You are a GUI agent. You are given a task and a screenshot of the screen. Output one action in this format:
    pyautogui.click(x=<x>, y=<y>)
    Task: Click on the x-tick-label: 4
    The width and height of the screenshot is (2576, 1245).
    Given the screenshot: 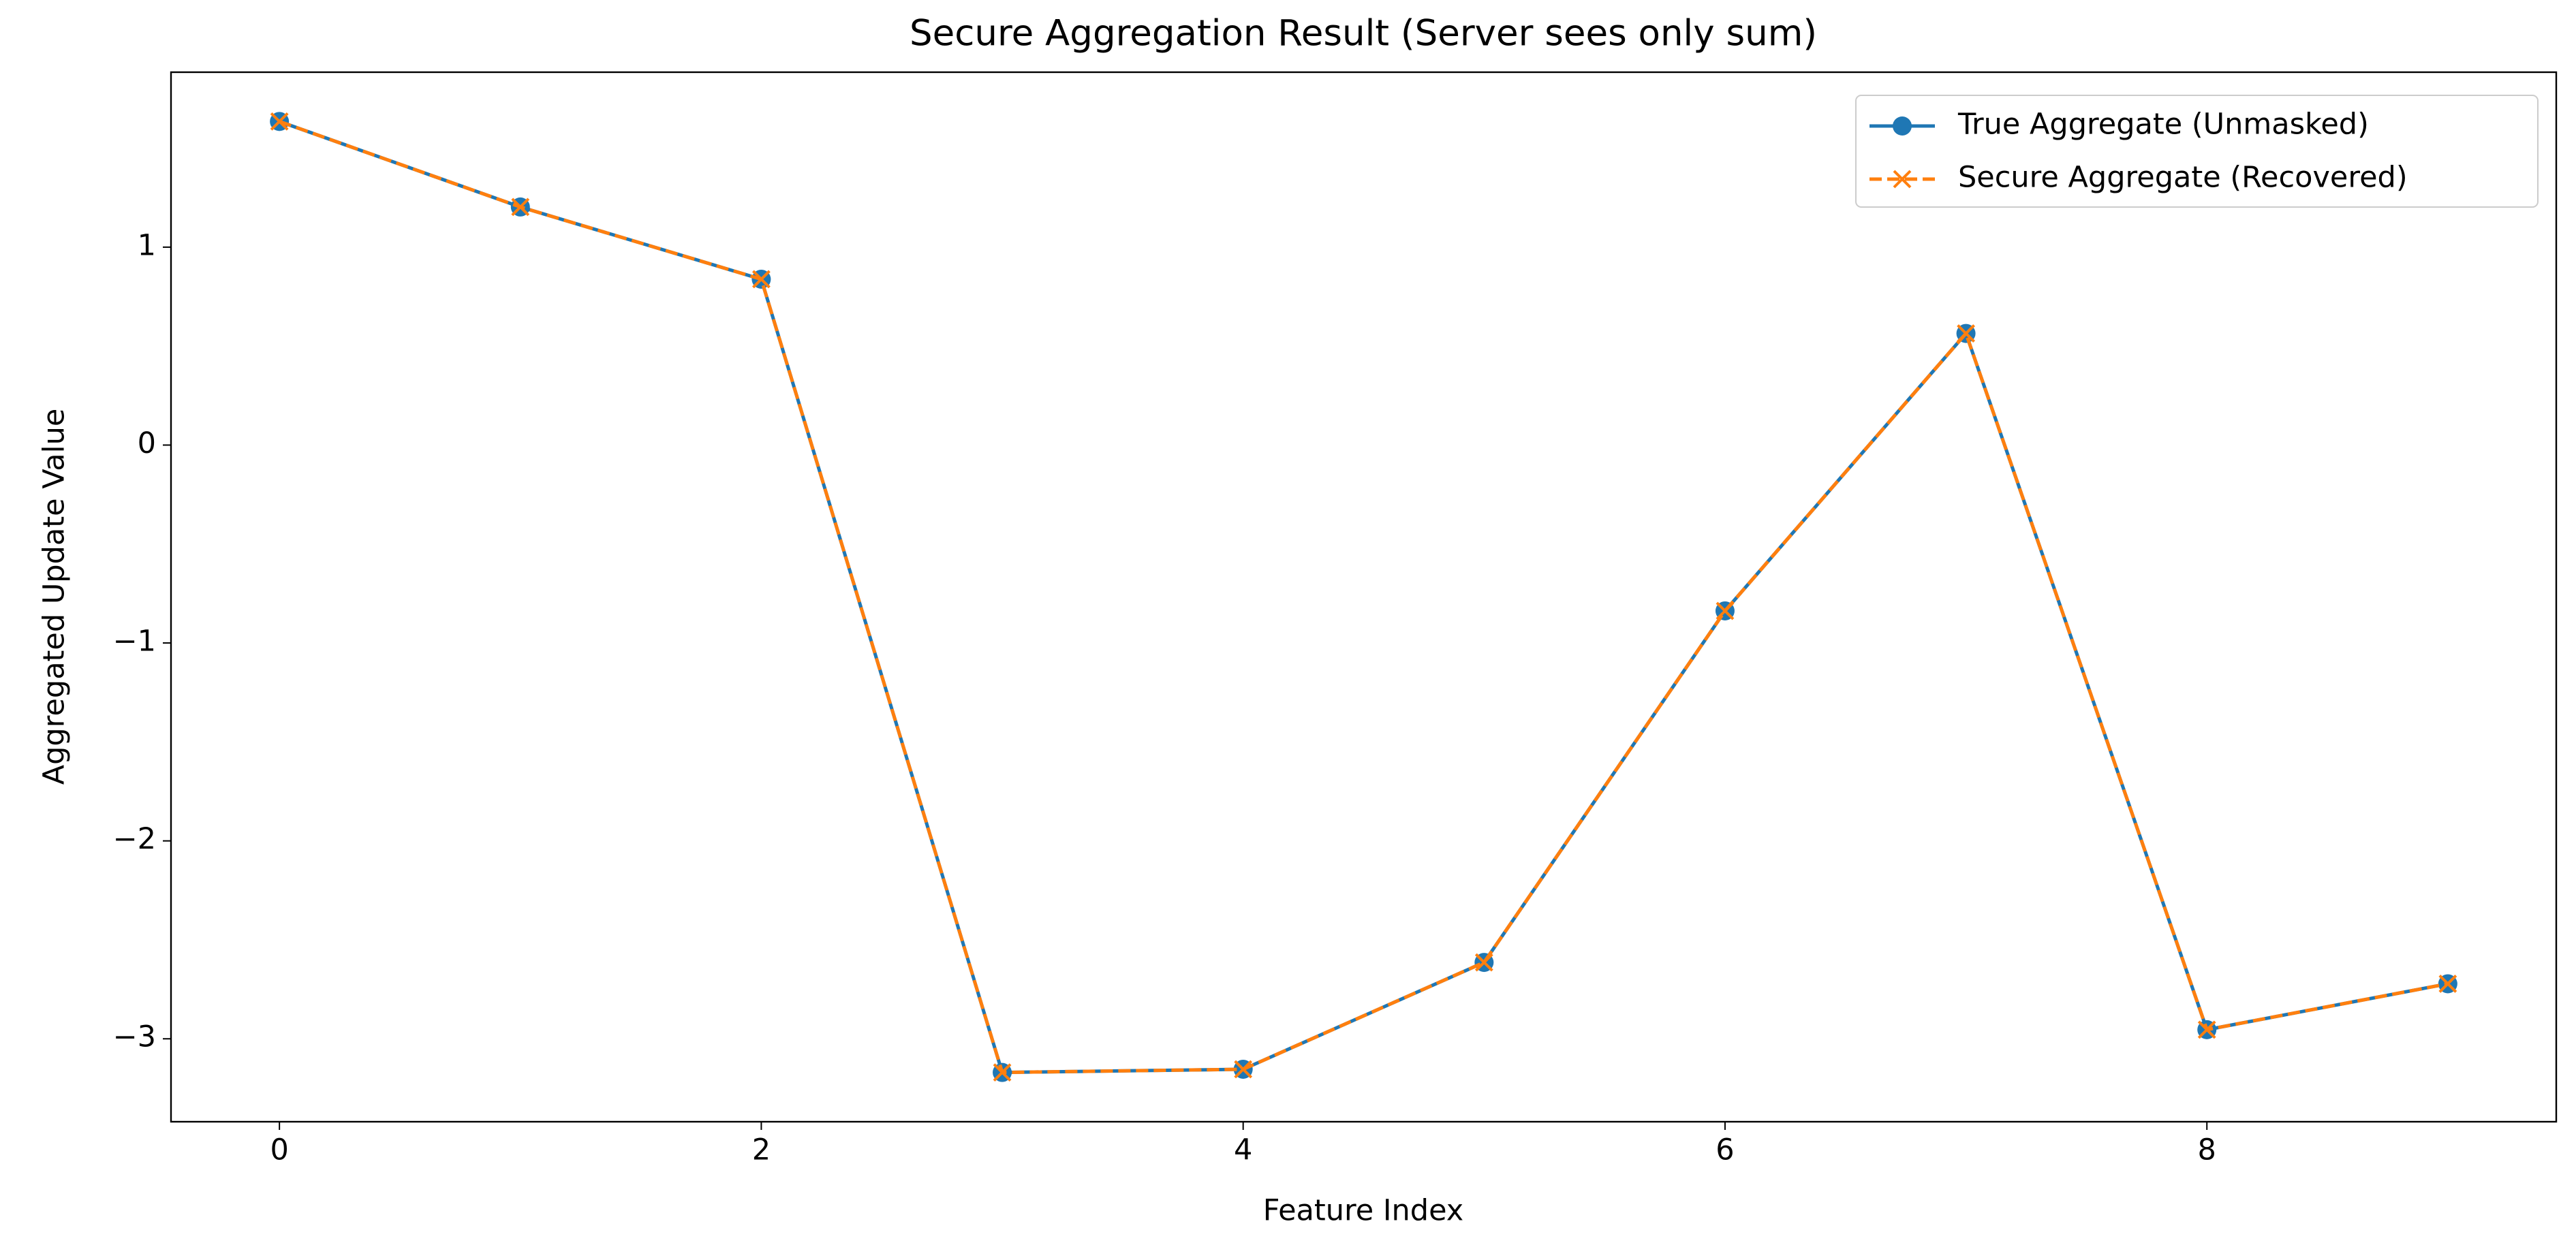 What is the action you would take?
    pyautogui.click(x=1243, y=1150)
    